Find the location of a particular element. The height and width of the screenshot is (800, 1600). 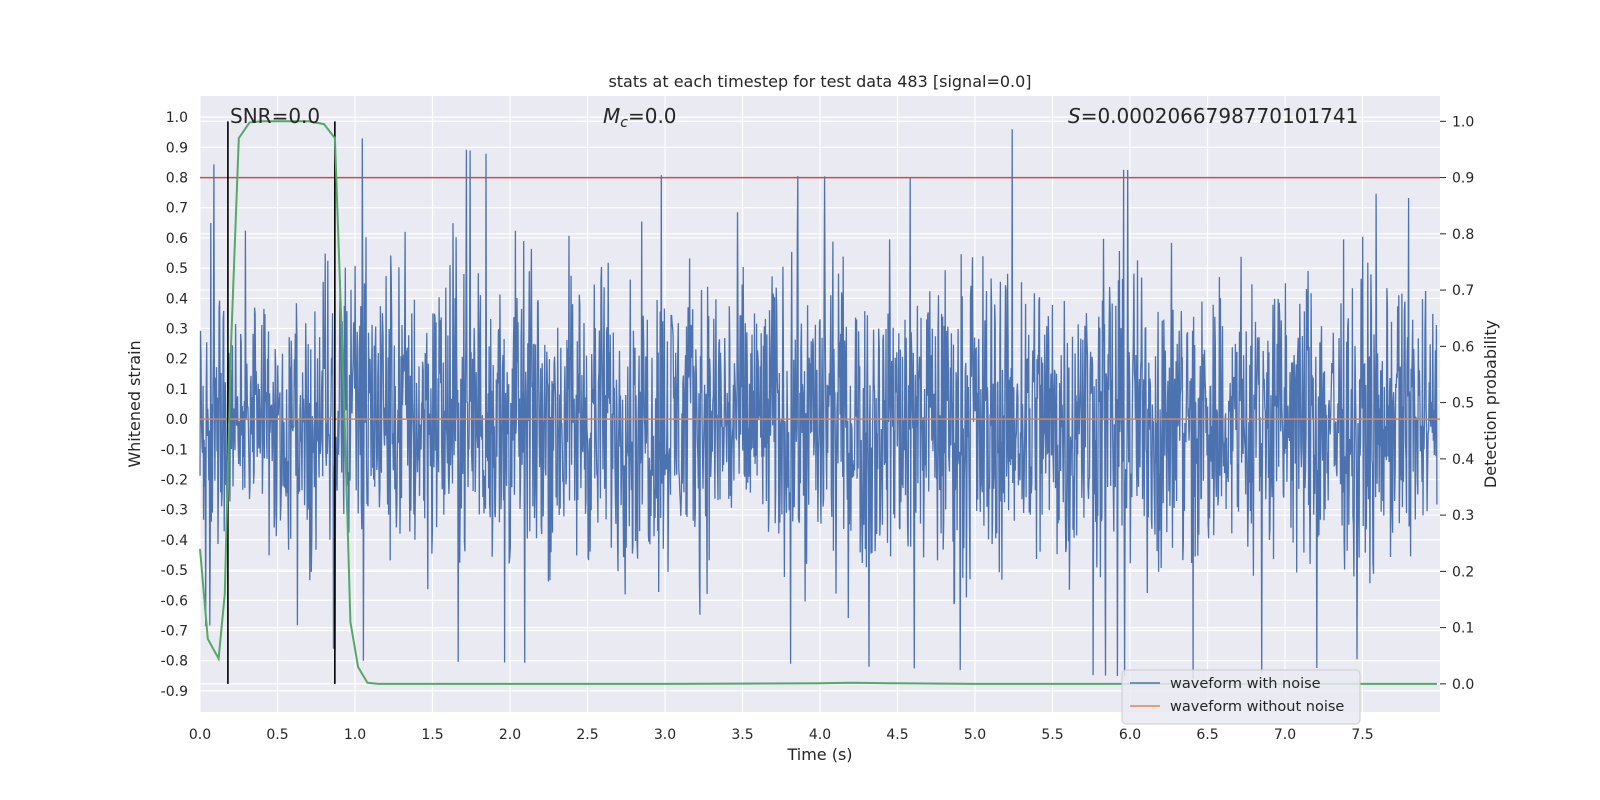

y2-tick-label: 0.7 is located at coordinates (1463, 291).